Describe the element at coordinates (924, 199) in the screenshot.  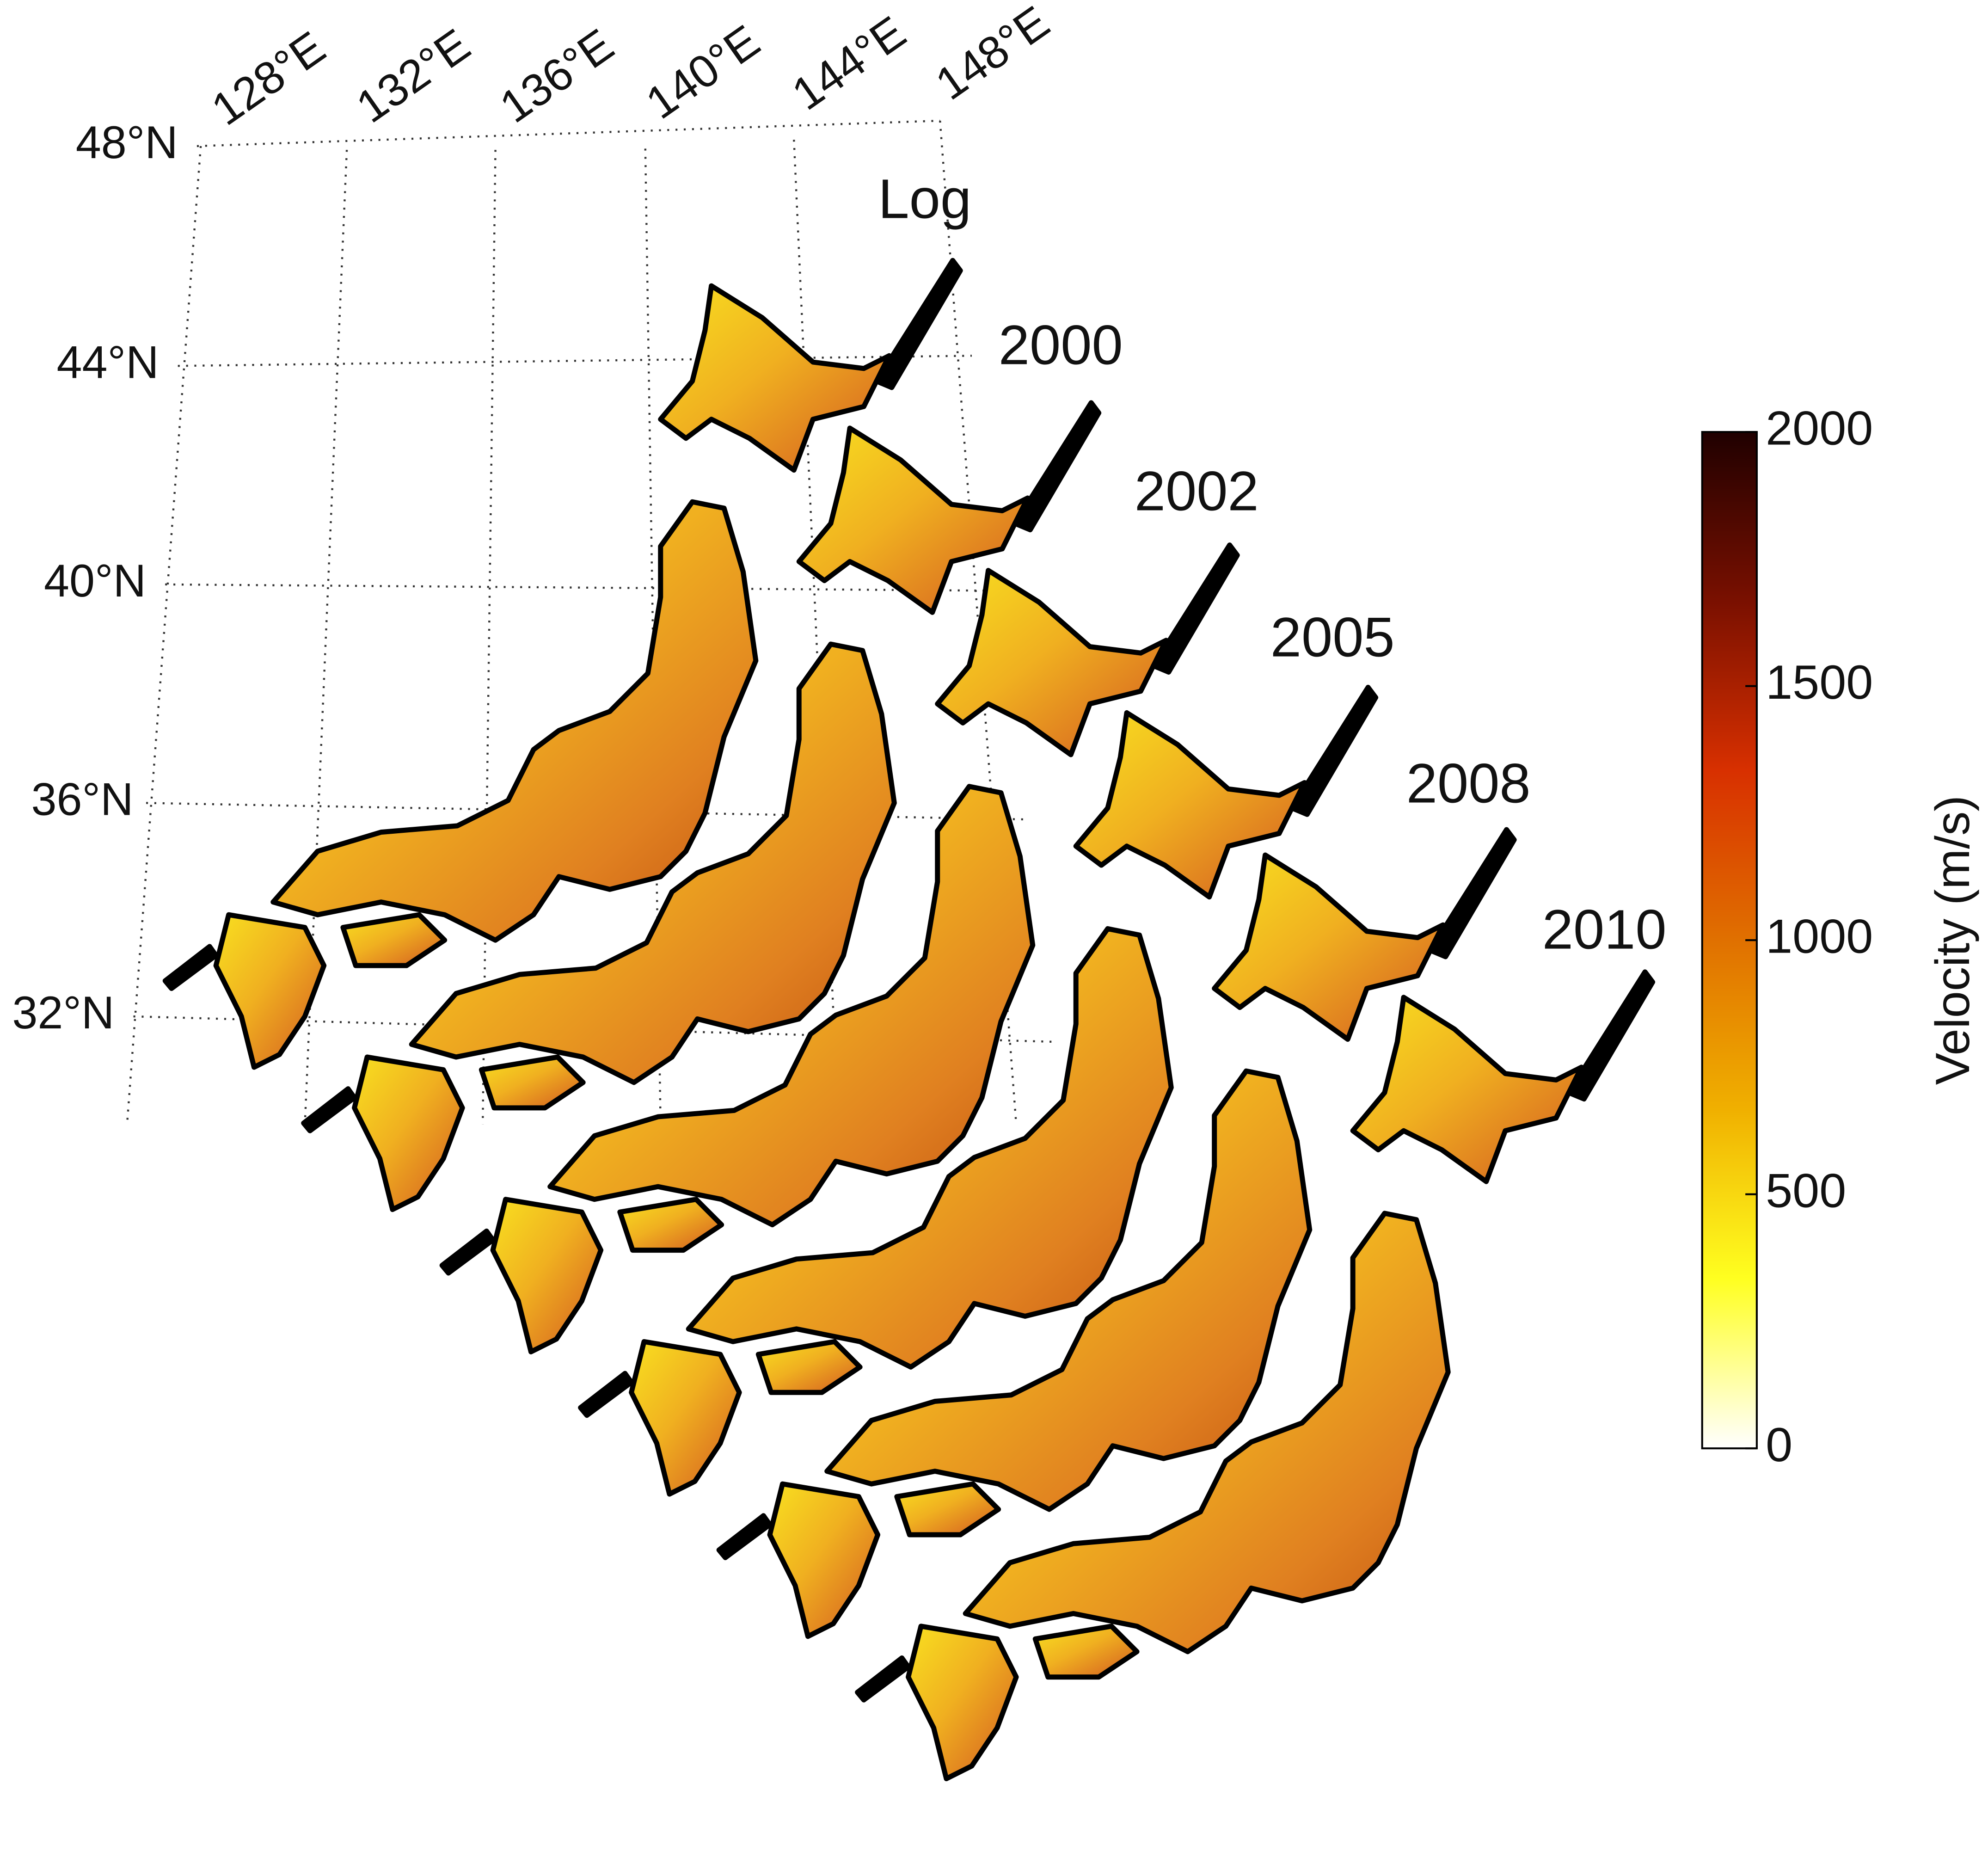
I see `panel-label: Log` at that location.